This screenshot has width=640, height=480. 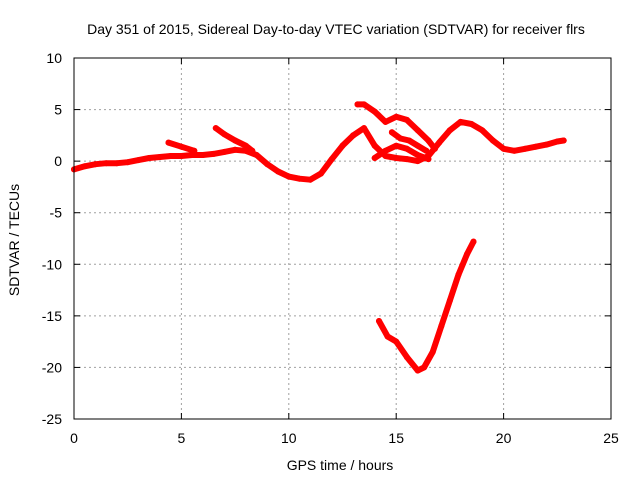 What do you see at coordinates (54, 58) in the screenshot?
I see `y-tick-label: 10` at bounding box center [54, 58].